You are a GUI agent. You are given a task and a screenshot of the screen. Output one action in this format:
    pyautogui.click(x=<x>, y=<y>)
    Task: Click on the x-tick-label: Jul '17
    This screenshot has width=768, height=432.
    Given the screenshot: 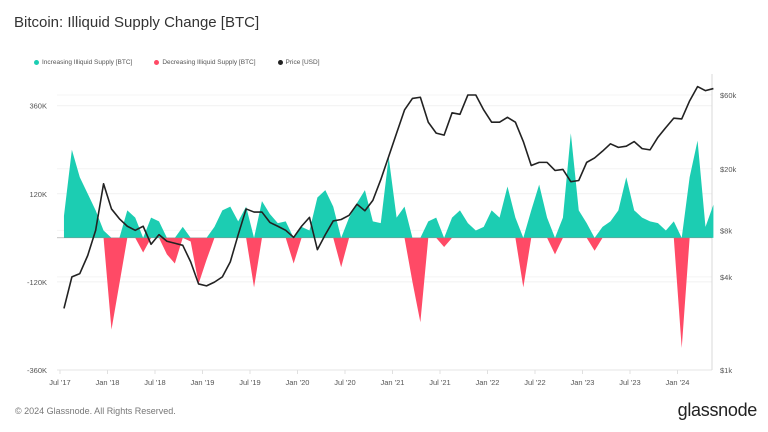 What is the action you would take?
    pyautogui.click(x=59, y=382)
    